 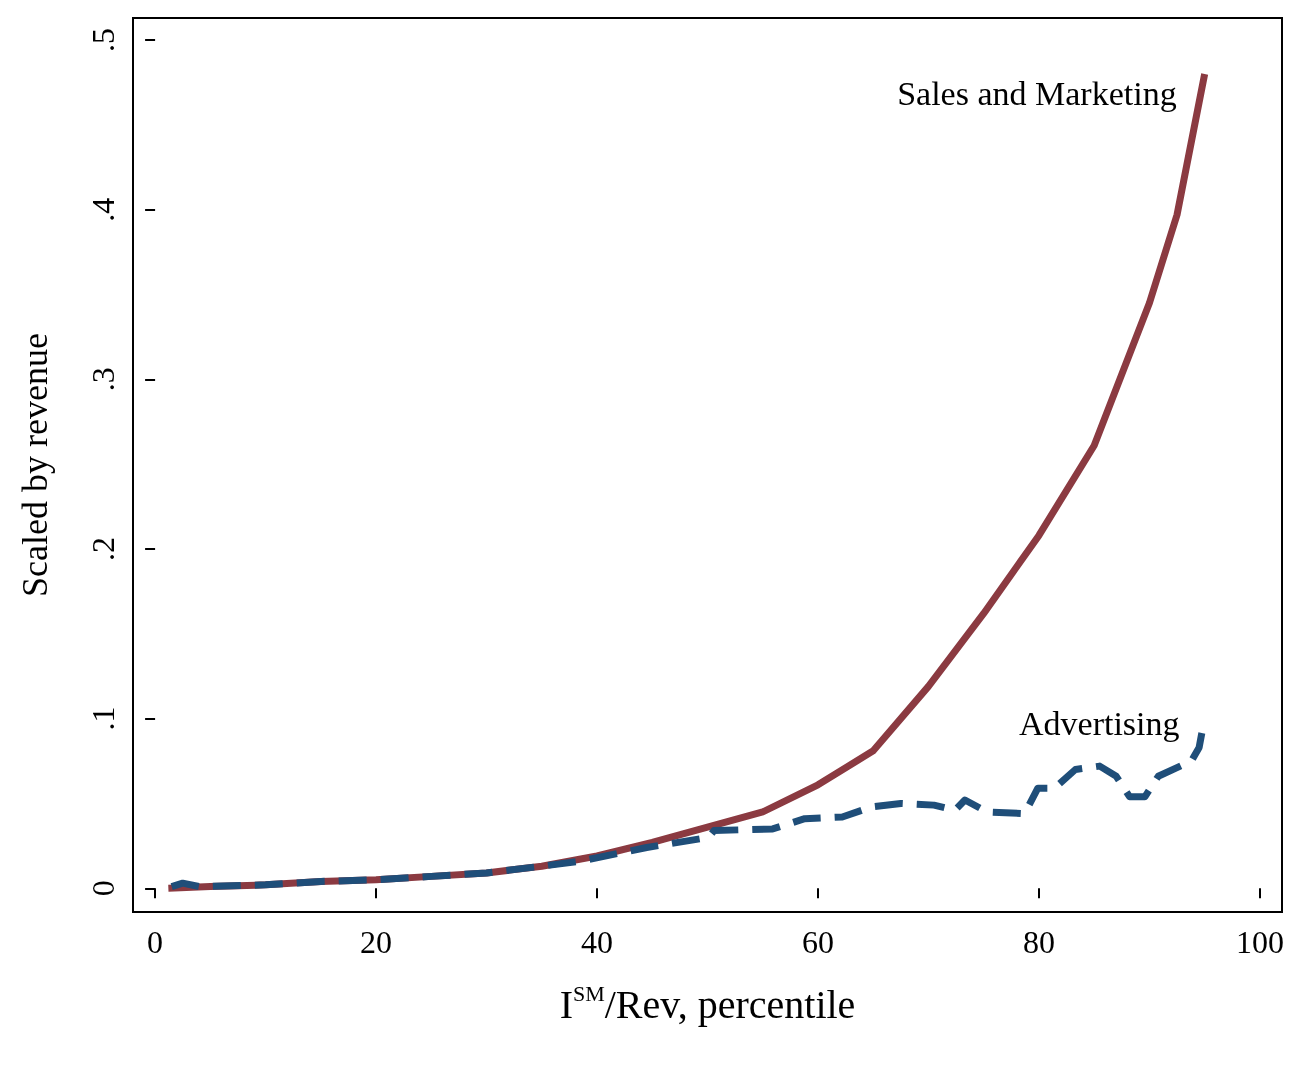 What do you see at coordinates (103, 40) in the screenshot?
I see `y-tick-label: .5` at bounding box center [103, 40].